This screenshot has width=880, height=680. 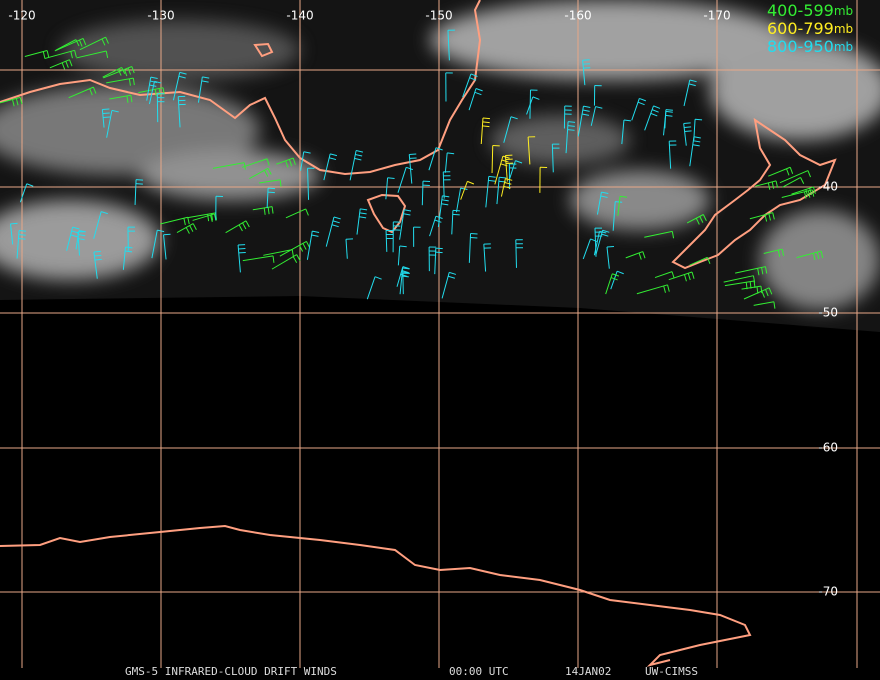 I want to click on legend-range: 400-599, so click(x=800, y=10).